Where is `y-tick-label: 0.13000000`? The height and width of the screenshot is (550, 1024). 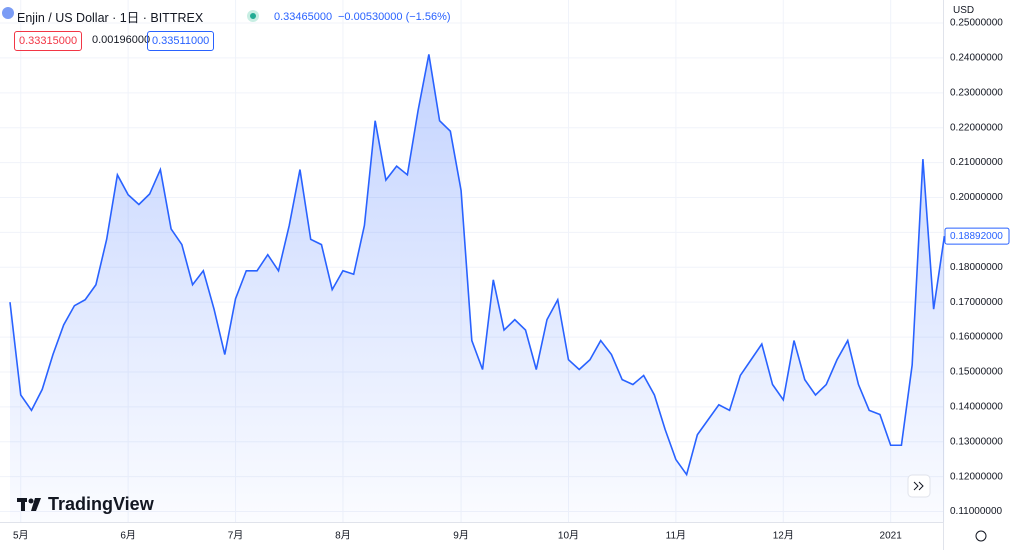 y-tick-label: 0.13000000 is located at coordinates (976, 441).